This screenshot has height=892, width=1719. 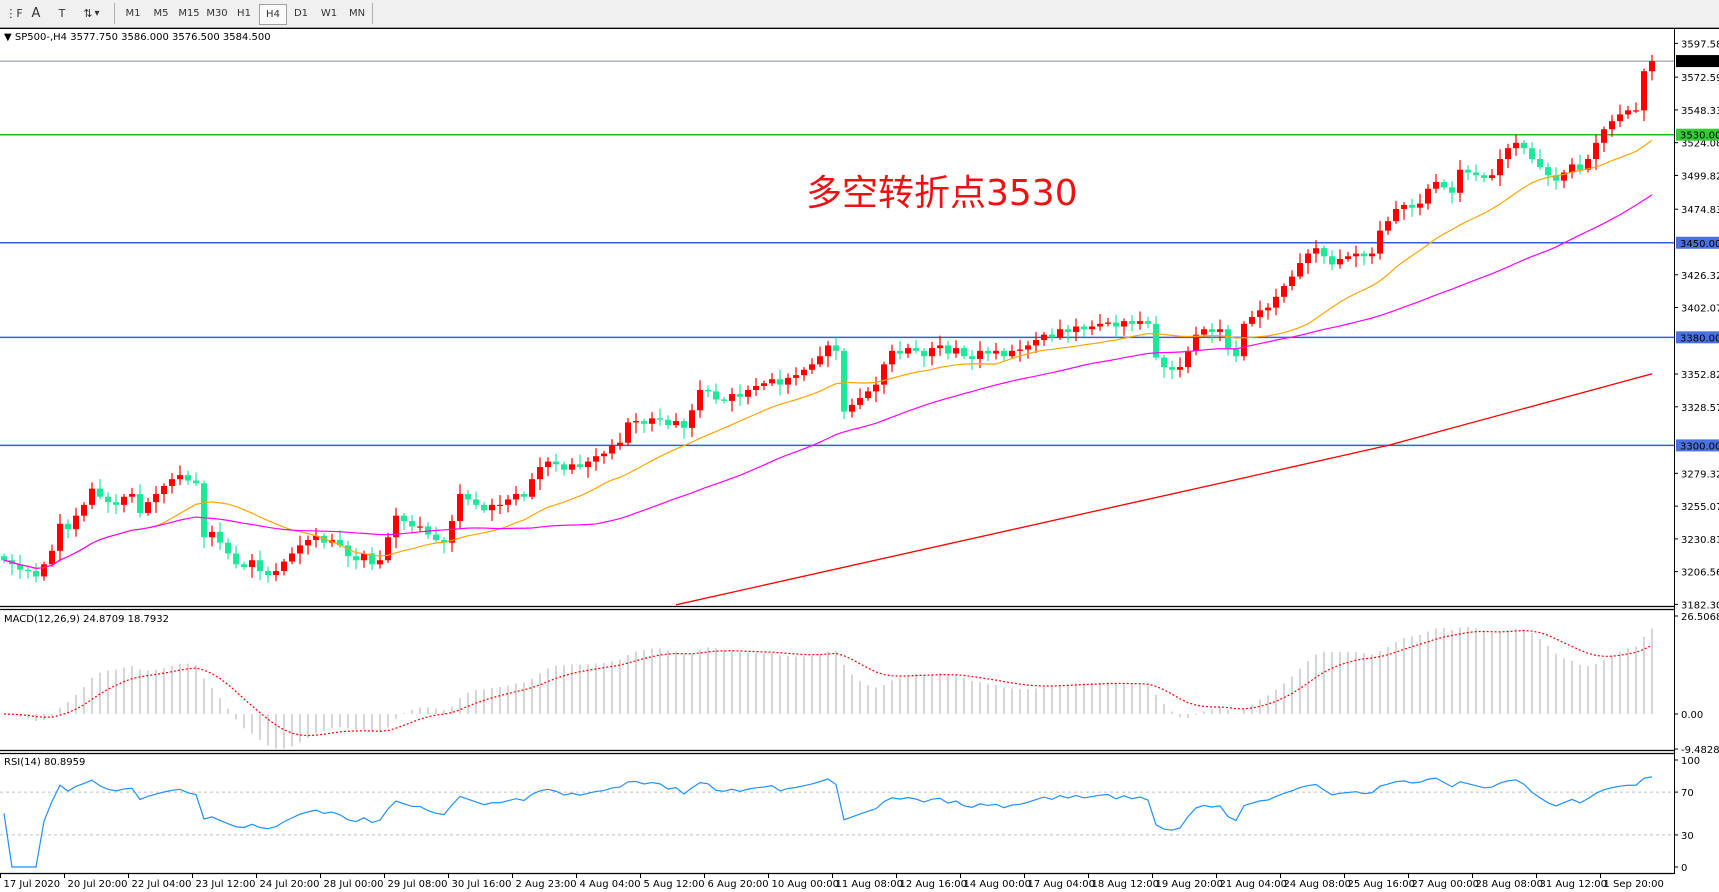 What do you see at coordinates (1690, 761) in the screenshot?
I see `rsi-tick-label: 100` at bounding box center [1690, 761].